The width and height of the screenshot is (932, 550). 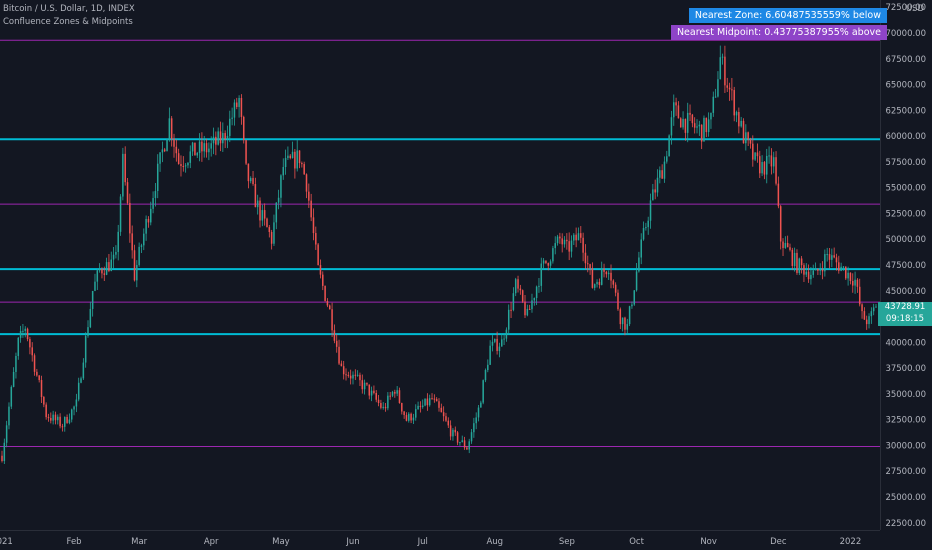 What do you see at coordinates (422, 542) in the screenshot?
I see `time-tick-label: Jul` at bounding box center [422, 542].